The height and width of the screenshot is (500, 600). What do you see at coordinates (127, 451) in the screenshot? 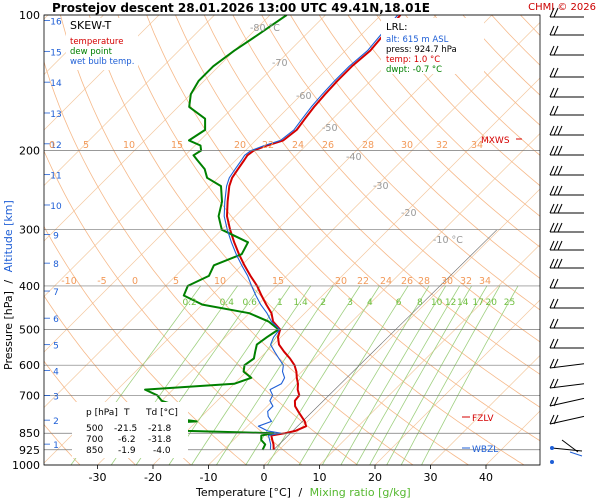
I see `table-row-850-t: -1.9` at bounding box center [127, 451].